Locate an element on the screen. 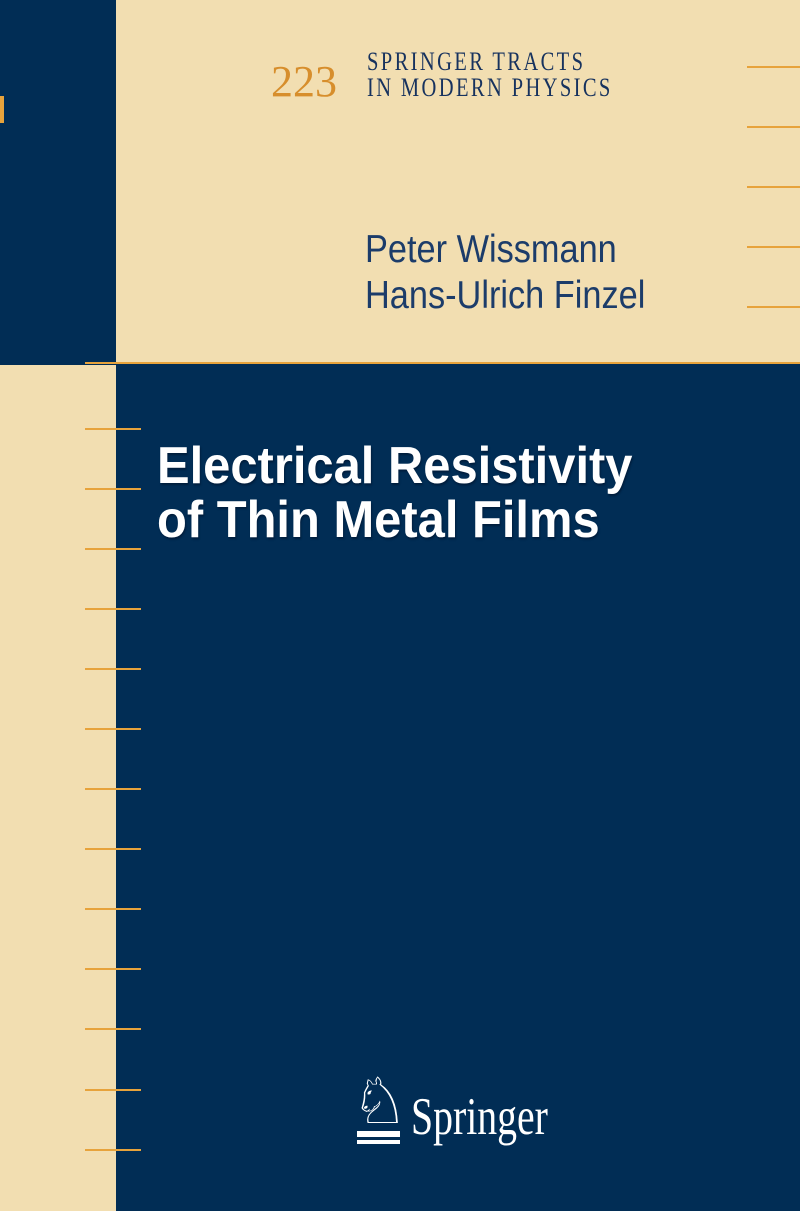  book-title-line1: Electrical Resistivity is located at coordinates (395, 466).